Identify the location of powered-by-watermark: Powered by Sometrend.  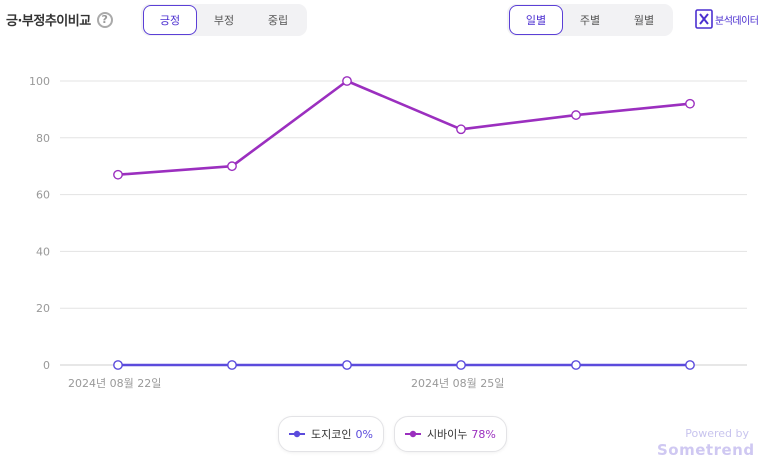
(706, 443).